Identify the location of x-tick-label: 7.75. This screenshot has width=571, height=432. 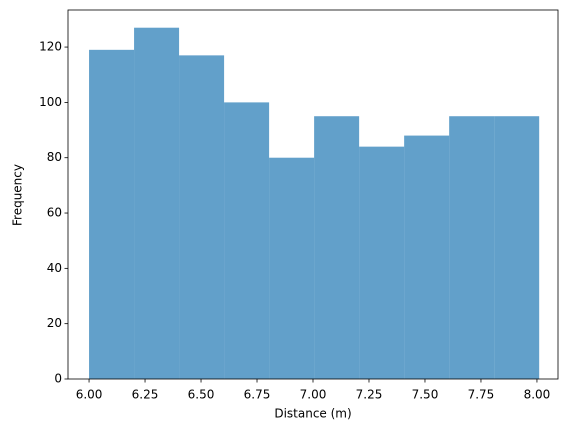
(481, 395).